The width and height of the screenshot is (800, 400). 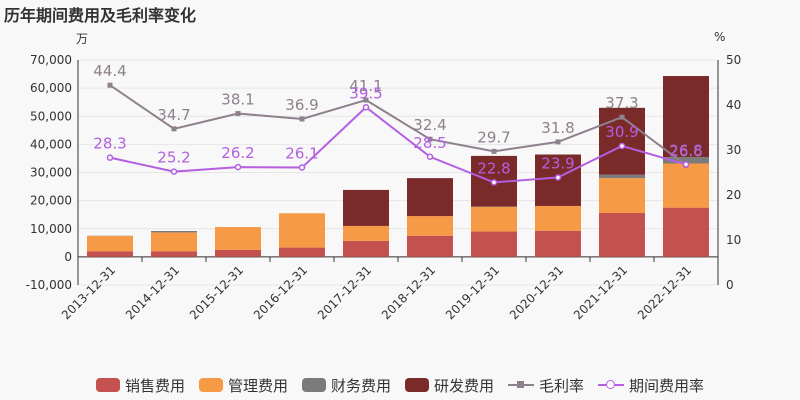 What do you see at coordinates (257, 385) in the screenshot?
I see `legend-label: 管理费用` at bounding box center [257, 385].